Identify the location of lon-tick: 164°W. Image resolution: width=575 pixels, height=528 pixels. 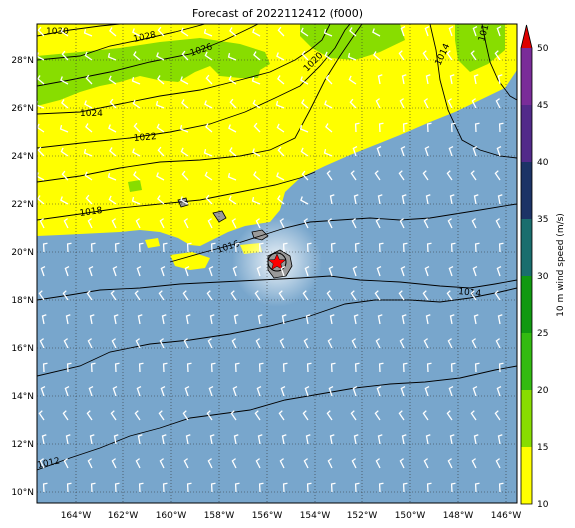
(76, 516).